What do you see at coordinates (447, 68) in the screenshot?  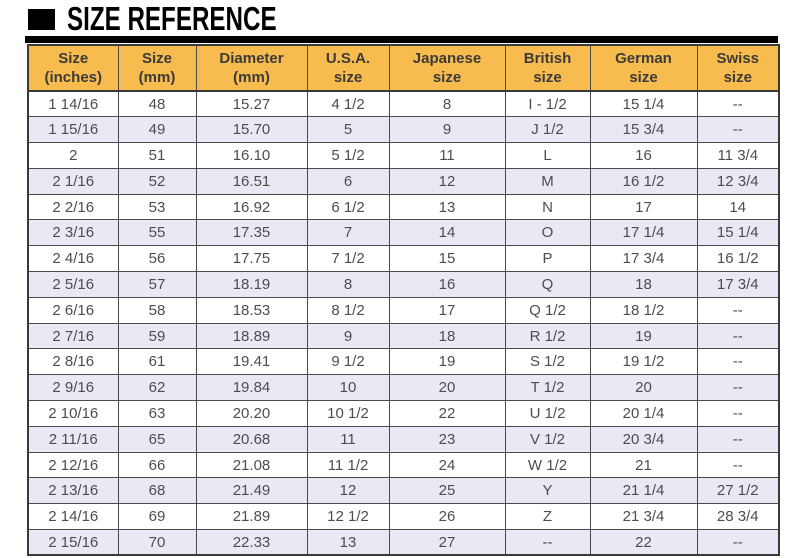 I see `column-header: Japanese size` at bounding box center [447, 68].